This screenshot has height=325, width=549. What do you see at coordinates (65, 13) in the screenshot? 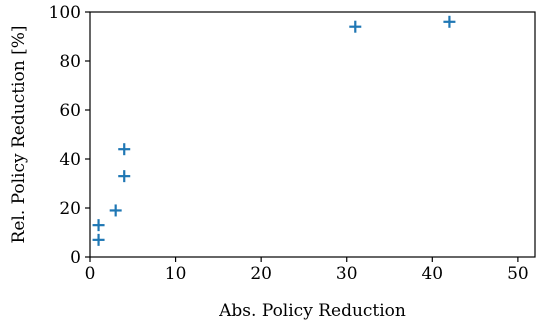
I see `y-tick-label: 100` at bounding box center [65, 13].